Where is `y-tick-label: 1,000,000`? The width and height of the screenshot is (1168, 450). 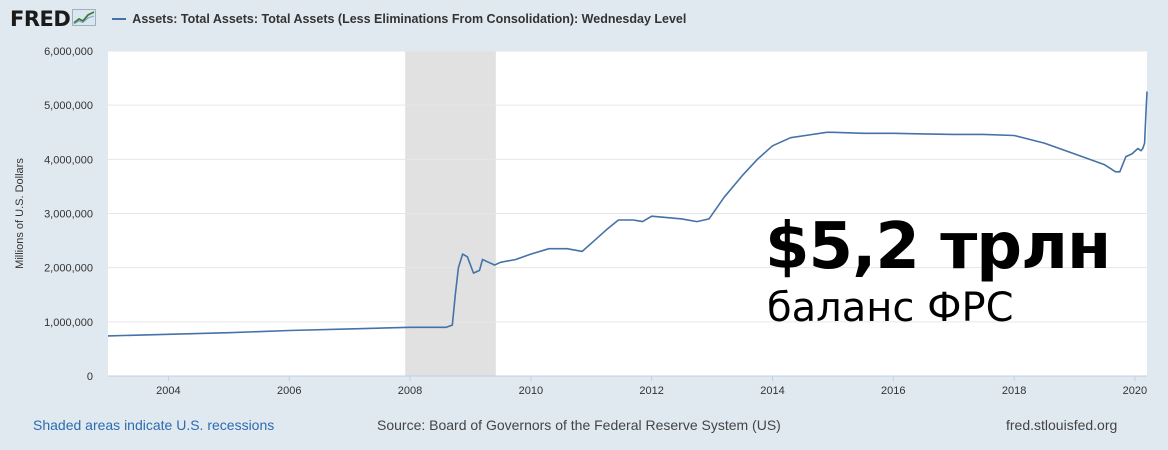 y-tick-label: 1,000,000 is located at coordinates (68, 323).